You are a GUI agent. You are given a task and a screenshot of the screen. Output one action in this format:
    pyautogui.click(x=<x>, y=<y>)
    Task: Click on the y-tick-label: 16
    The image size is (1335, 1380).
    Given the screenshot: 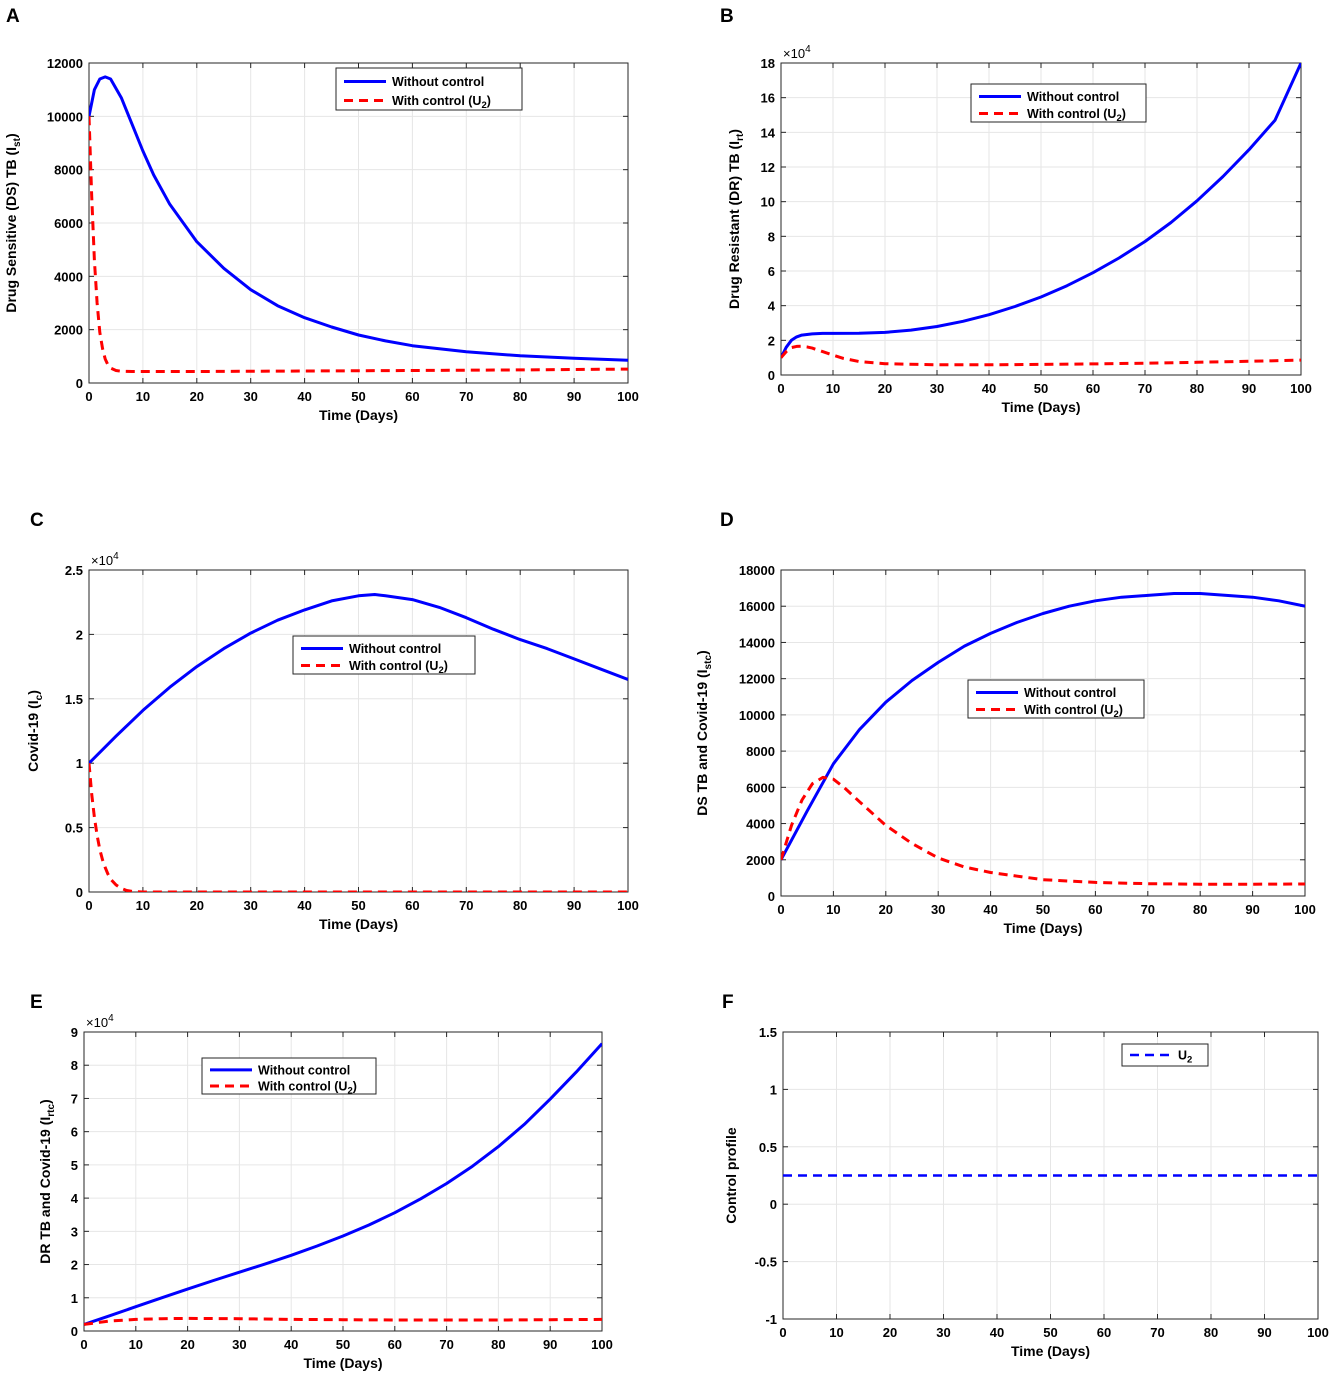 What is the action you would take?
    pyautogui.click(x=768, y=98)
    